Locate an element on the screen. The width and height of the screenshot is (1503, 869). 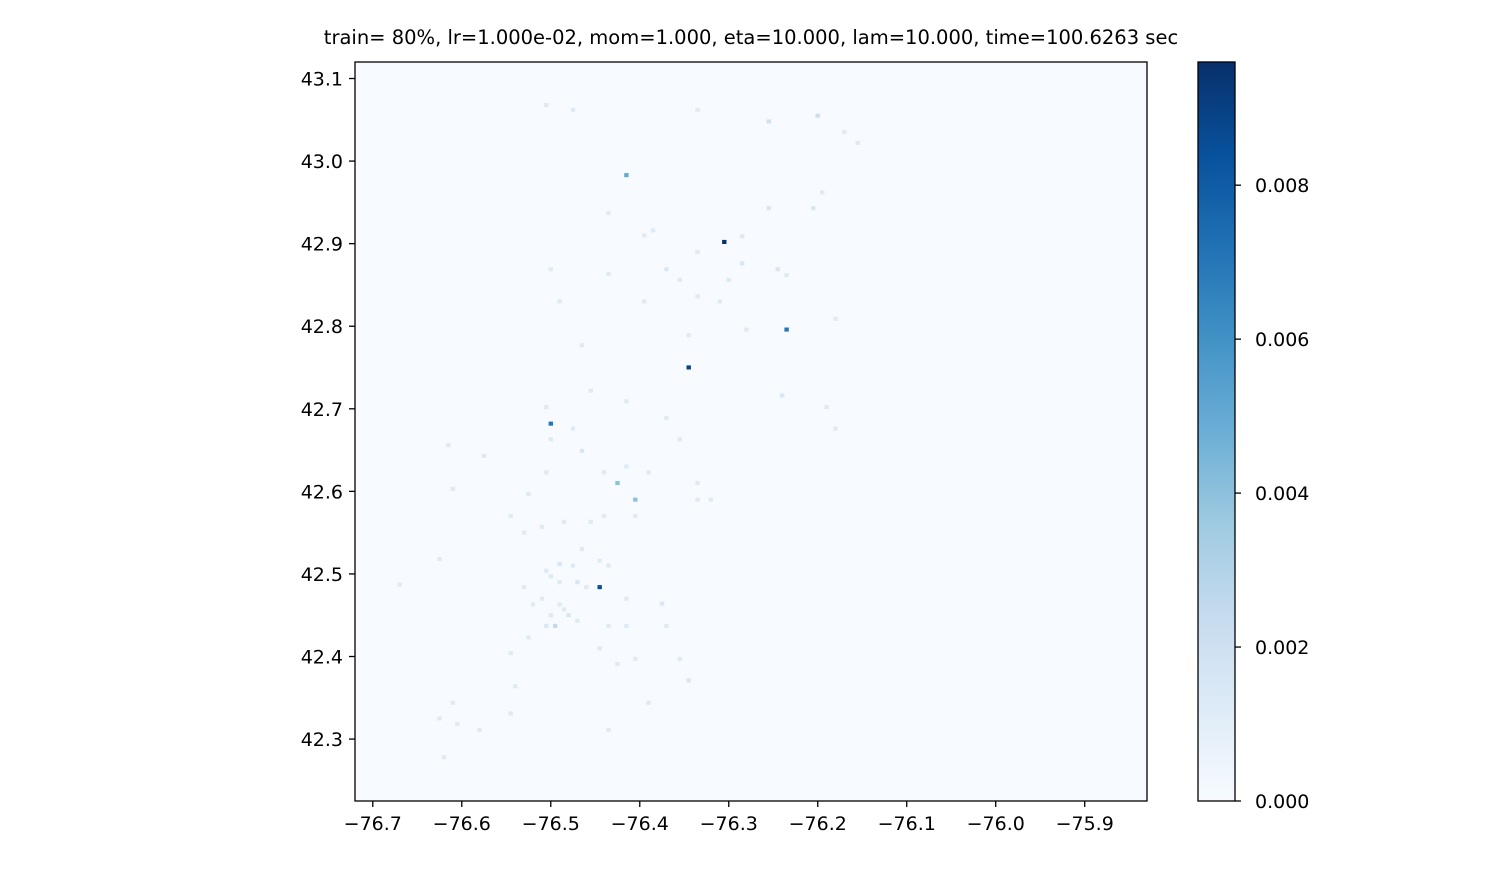
x-tick-label: −76.1 is located at coordinates (907, 824).